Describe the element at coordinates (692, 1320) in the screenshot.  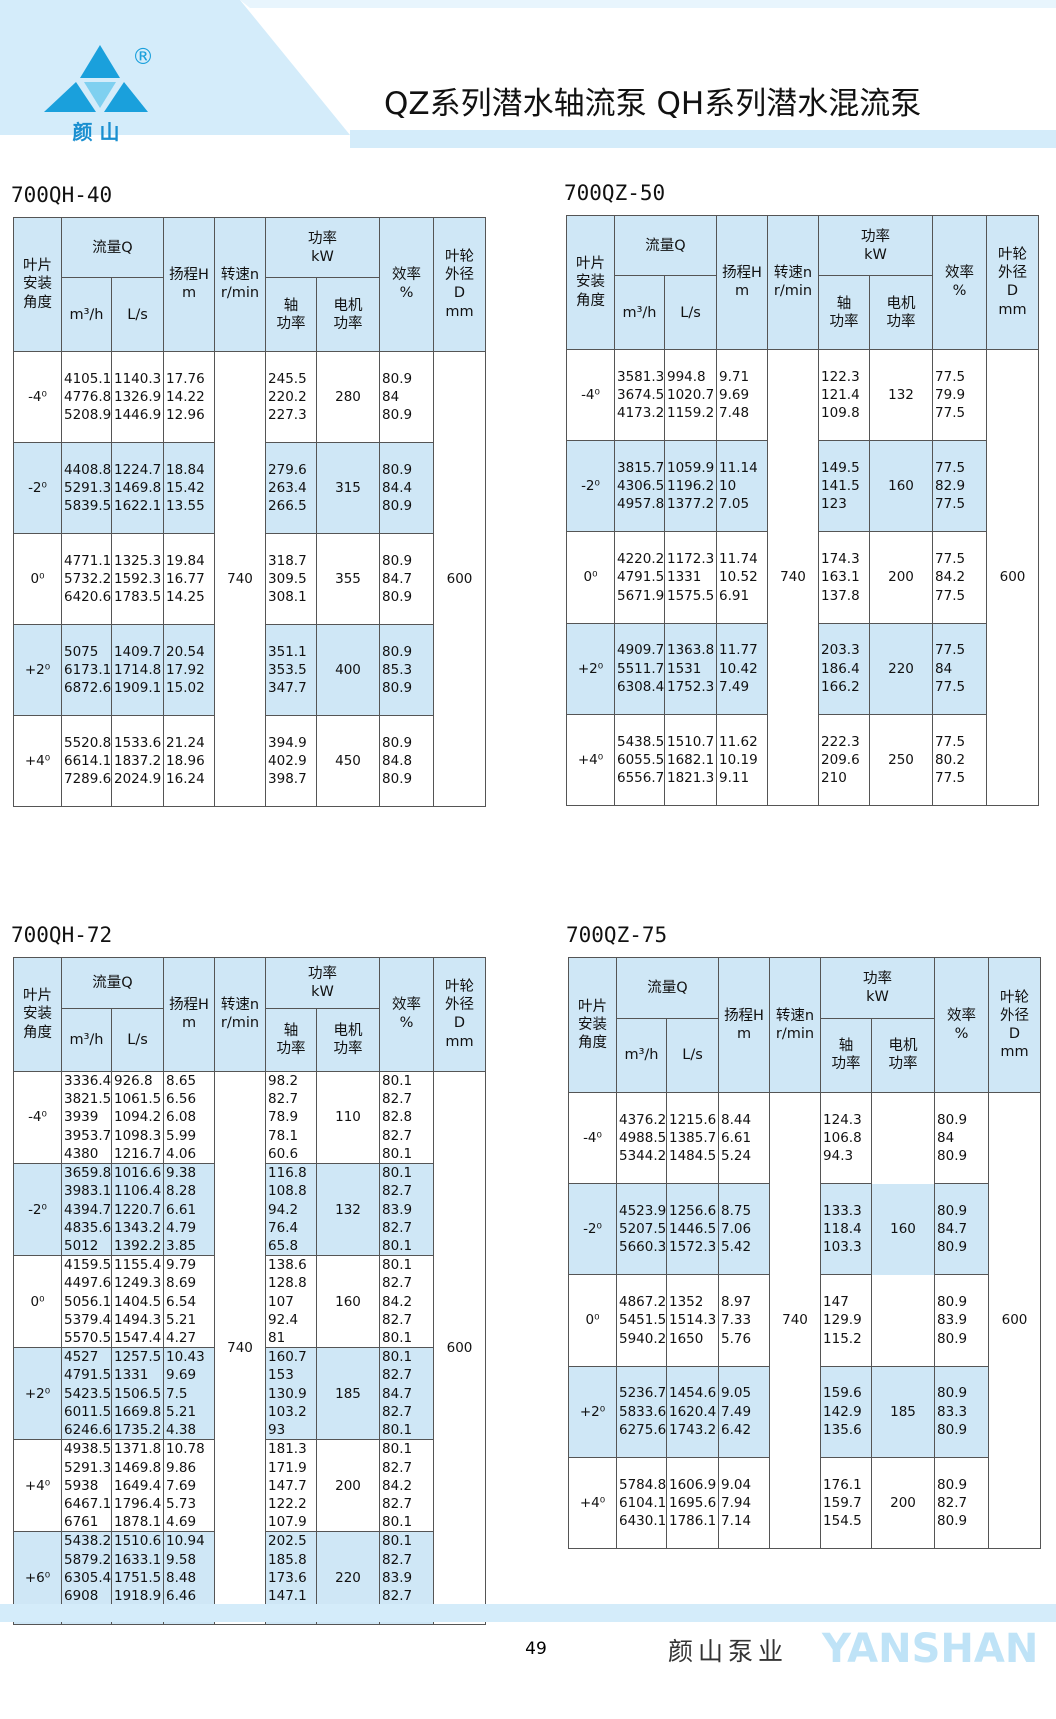
I see `value-cell: 1352 1514.3 1650` at that location.